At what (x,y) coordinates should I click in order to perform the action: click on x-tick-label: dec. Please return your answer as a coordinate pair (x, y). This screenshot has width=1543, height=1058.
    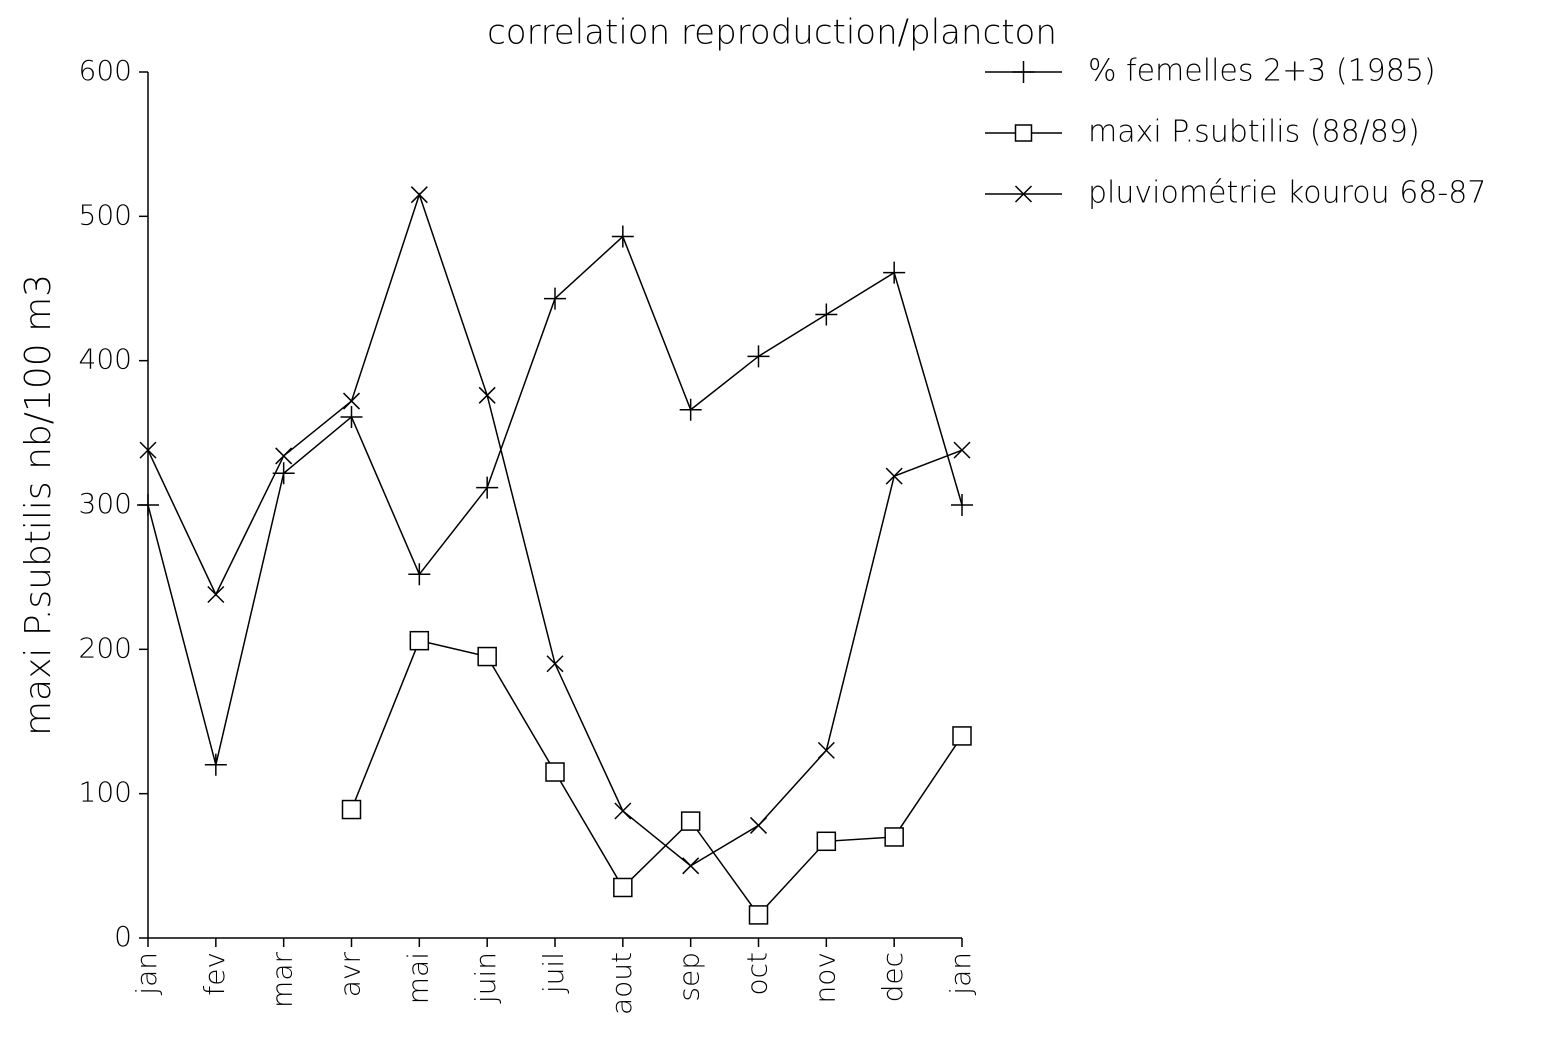
    Looking at the image, I should click on (892, 977).